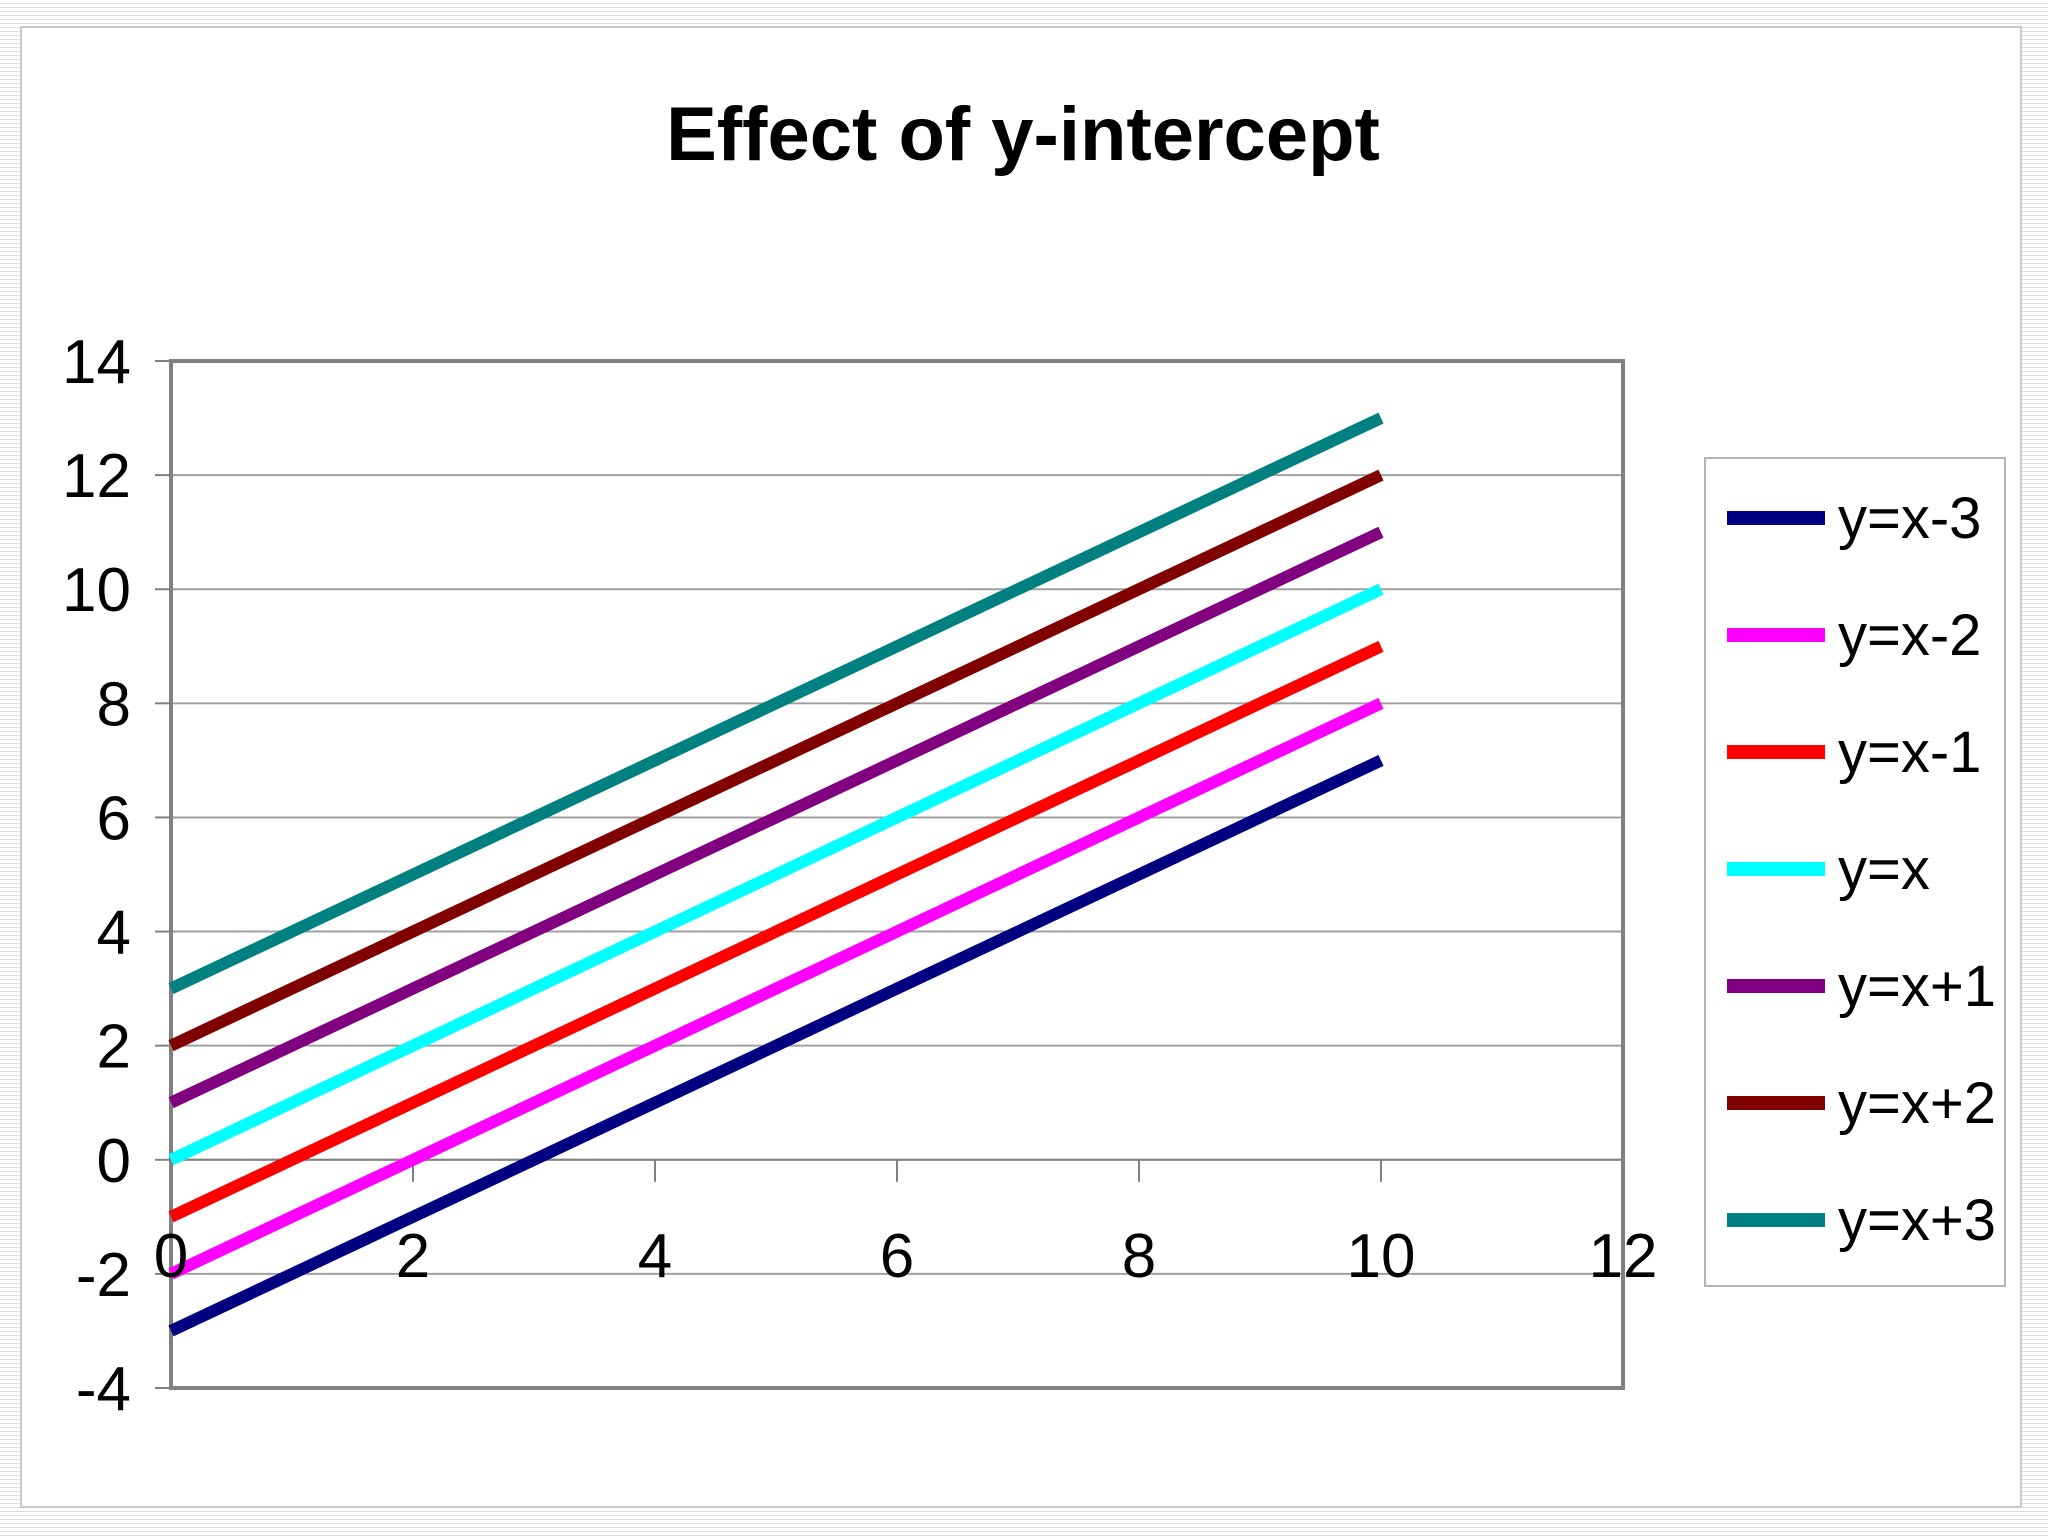 This screenshot has height=1536, width=2048. Describe the element at coordinates (897, 1256) in the screenshot. I see `x-tick-label-6: 6` at that location.